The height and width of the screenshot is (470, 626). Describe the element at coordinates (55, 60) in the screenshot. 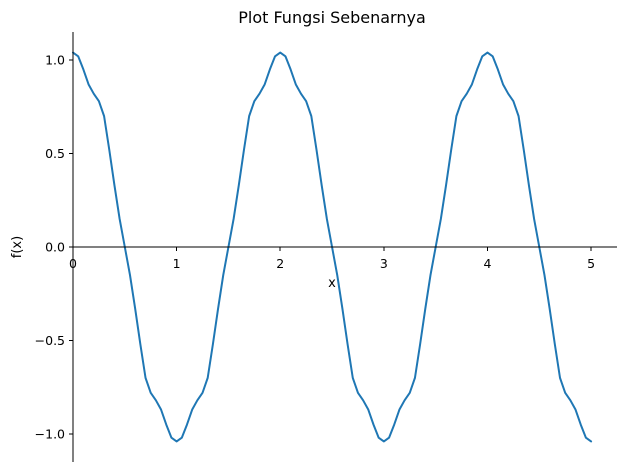

I see `y-tick-label: 1.0` at that location.